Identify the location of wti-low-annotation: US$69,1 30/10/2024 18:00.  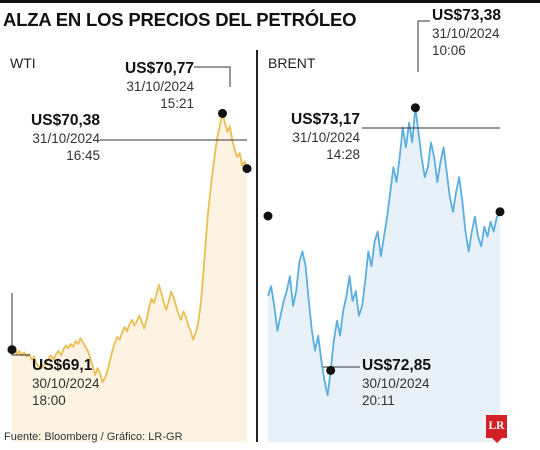
(66, 382).